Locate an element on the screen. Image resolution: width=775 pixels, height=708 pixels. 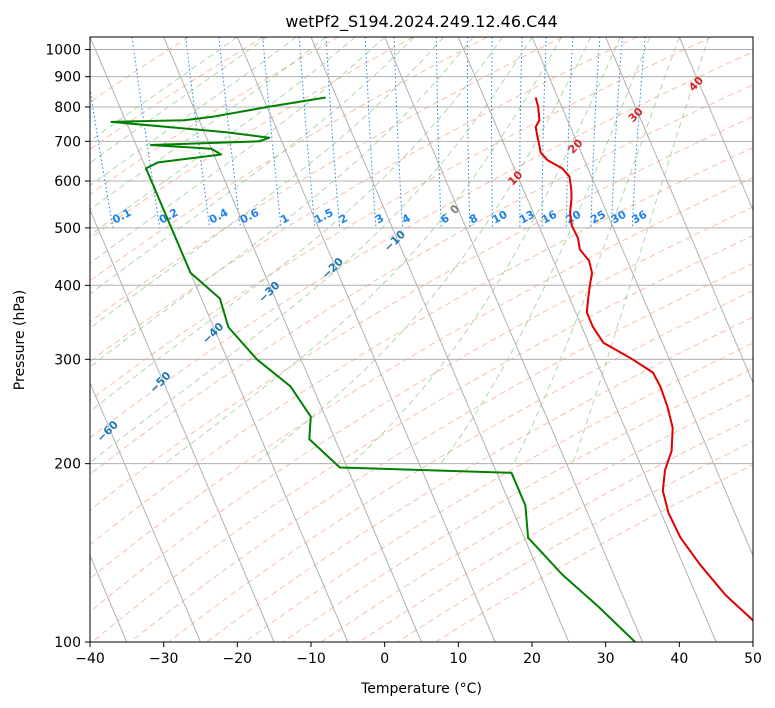
y-tick-label: 100 is located at coordinates (67, 643).